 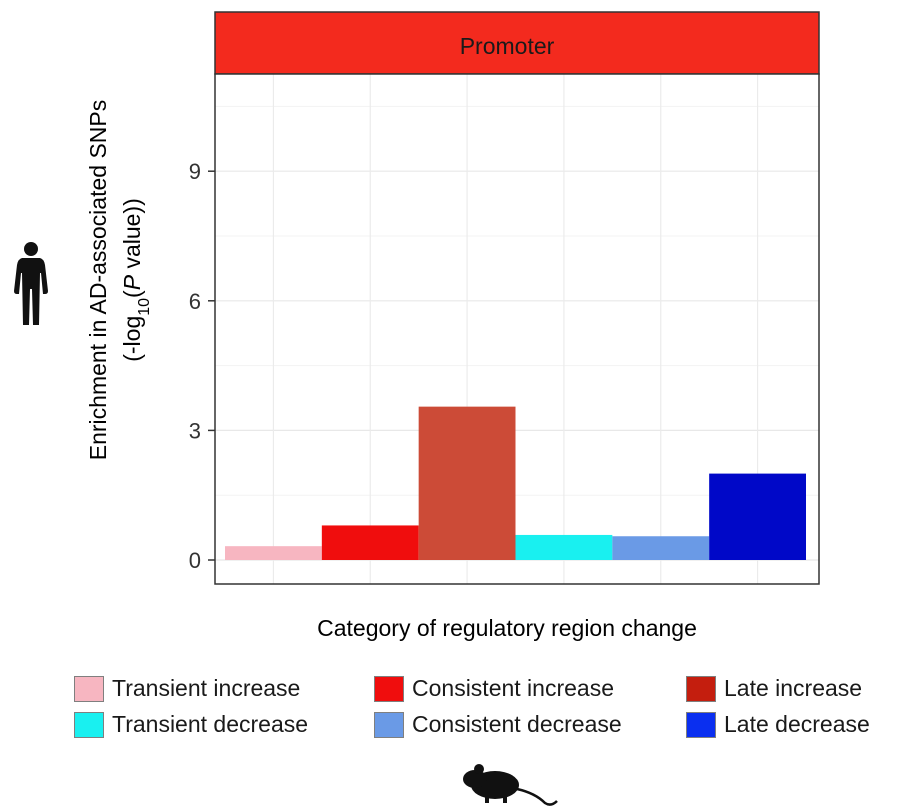 I want to click on human-figure-icon, so click(x=31, y=283).